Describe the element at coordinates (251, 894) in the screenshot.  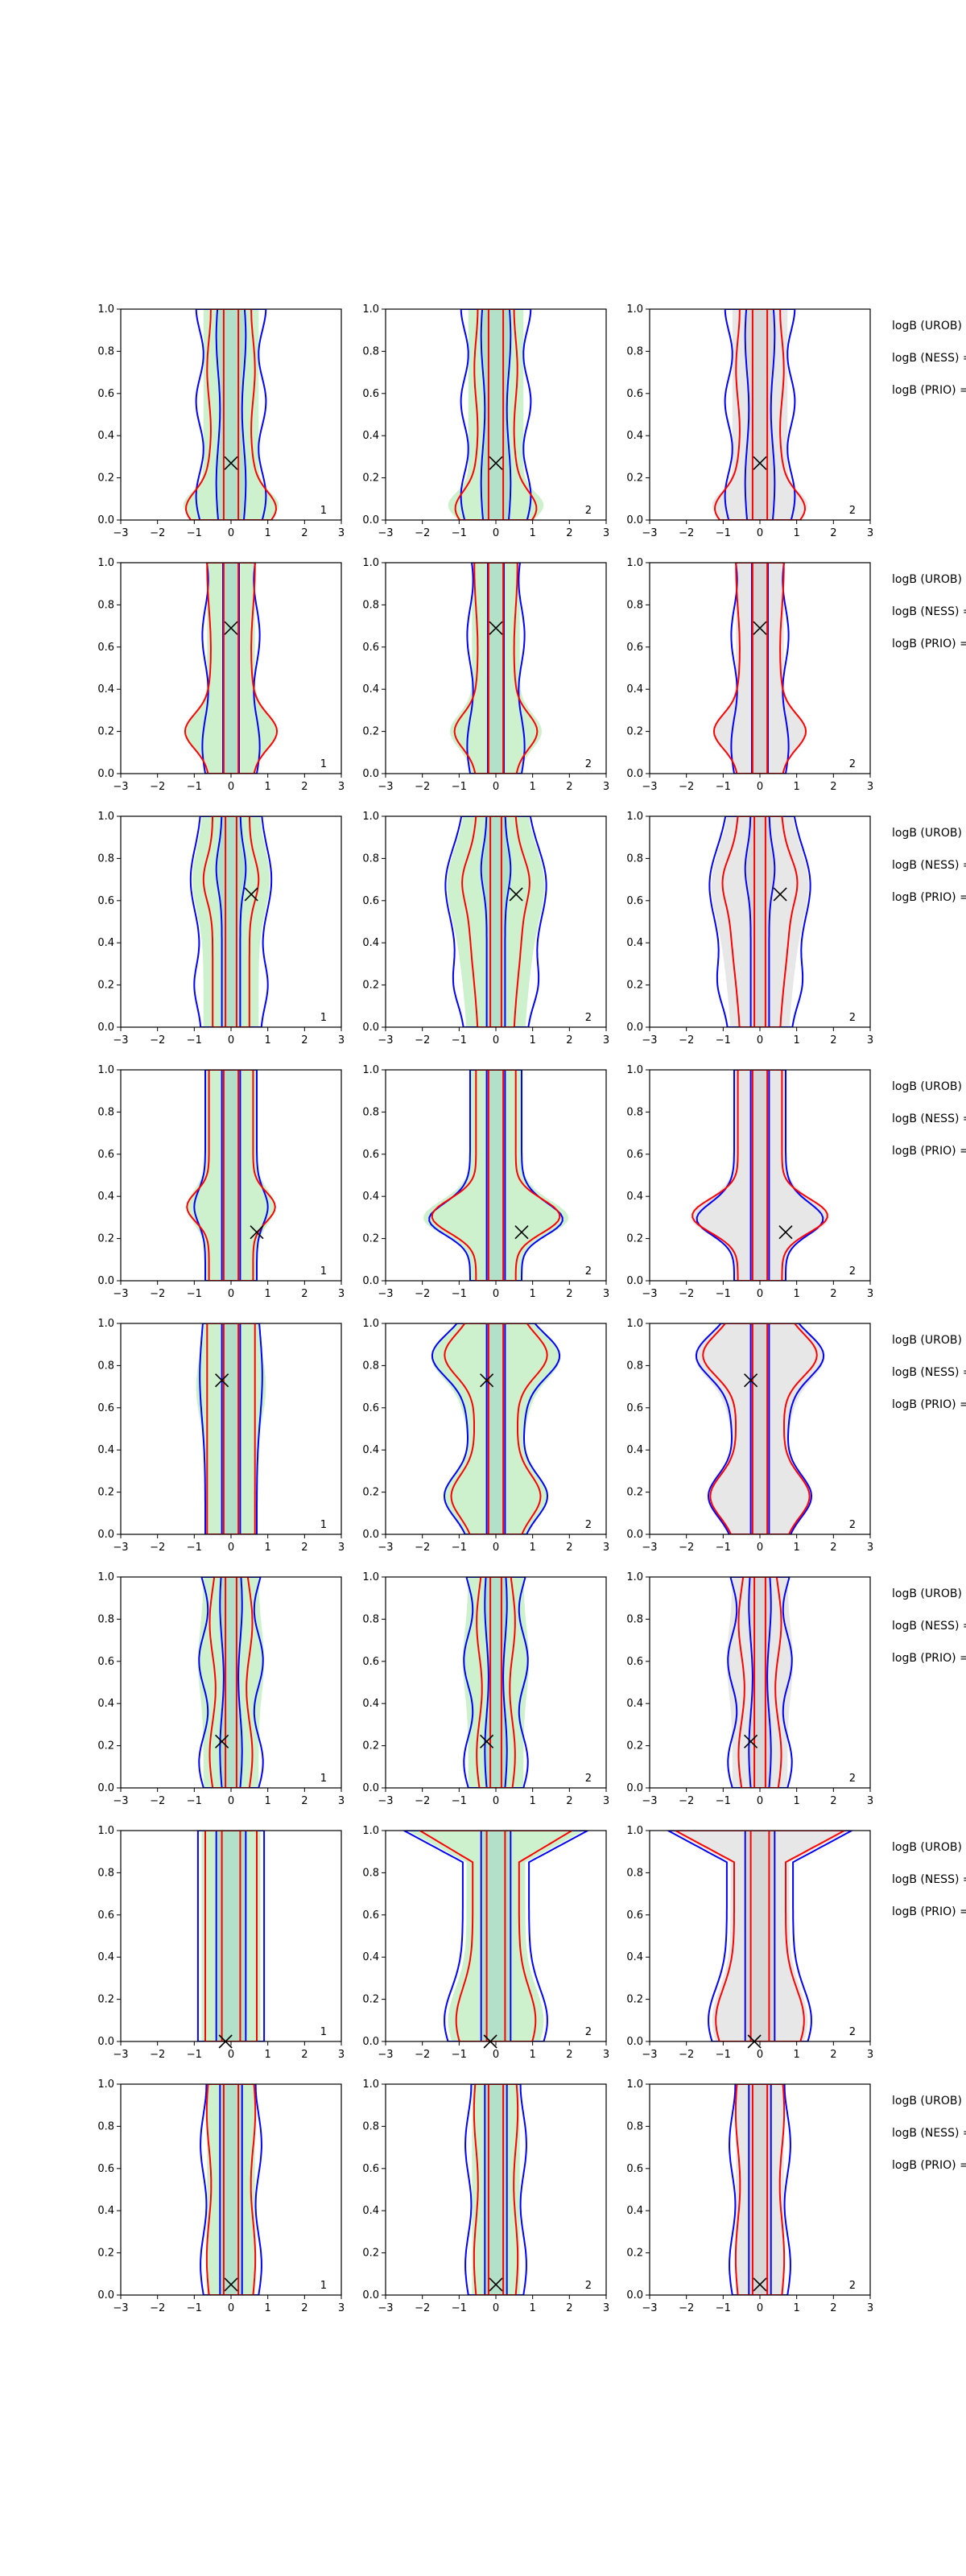
I see `true-value-marker` at that location.